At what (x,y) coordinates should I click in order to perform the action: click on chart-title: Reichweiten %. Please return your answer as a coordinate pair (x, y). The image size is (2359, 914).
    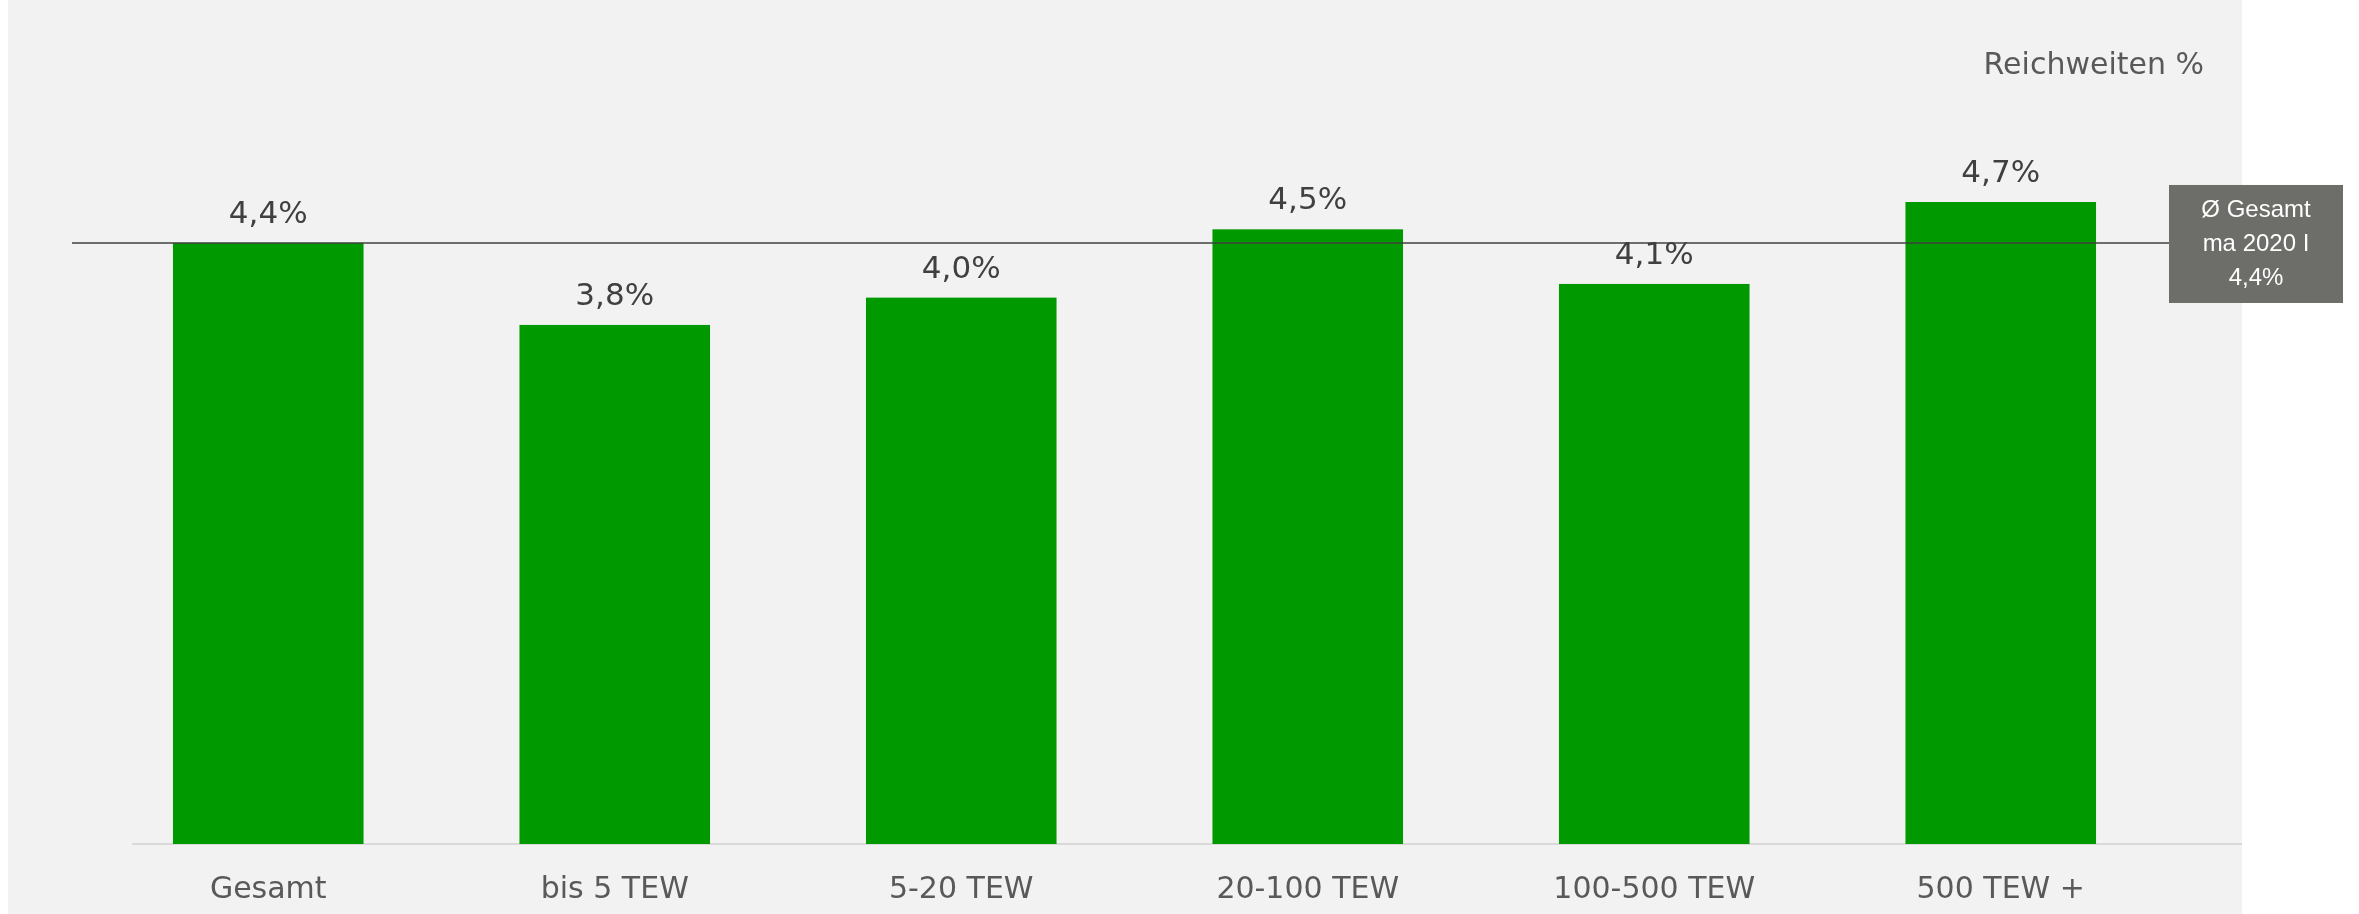
    Looking at the image, I should click on (2093, 63).